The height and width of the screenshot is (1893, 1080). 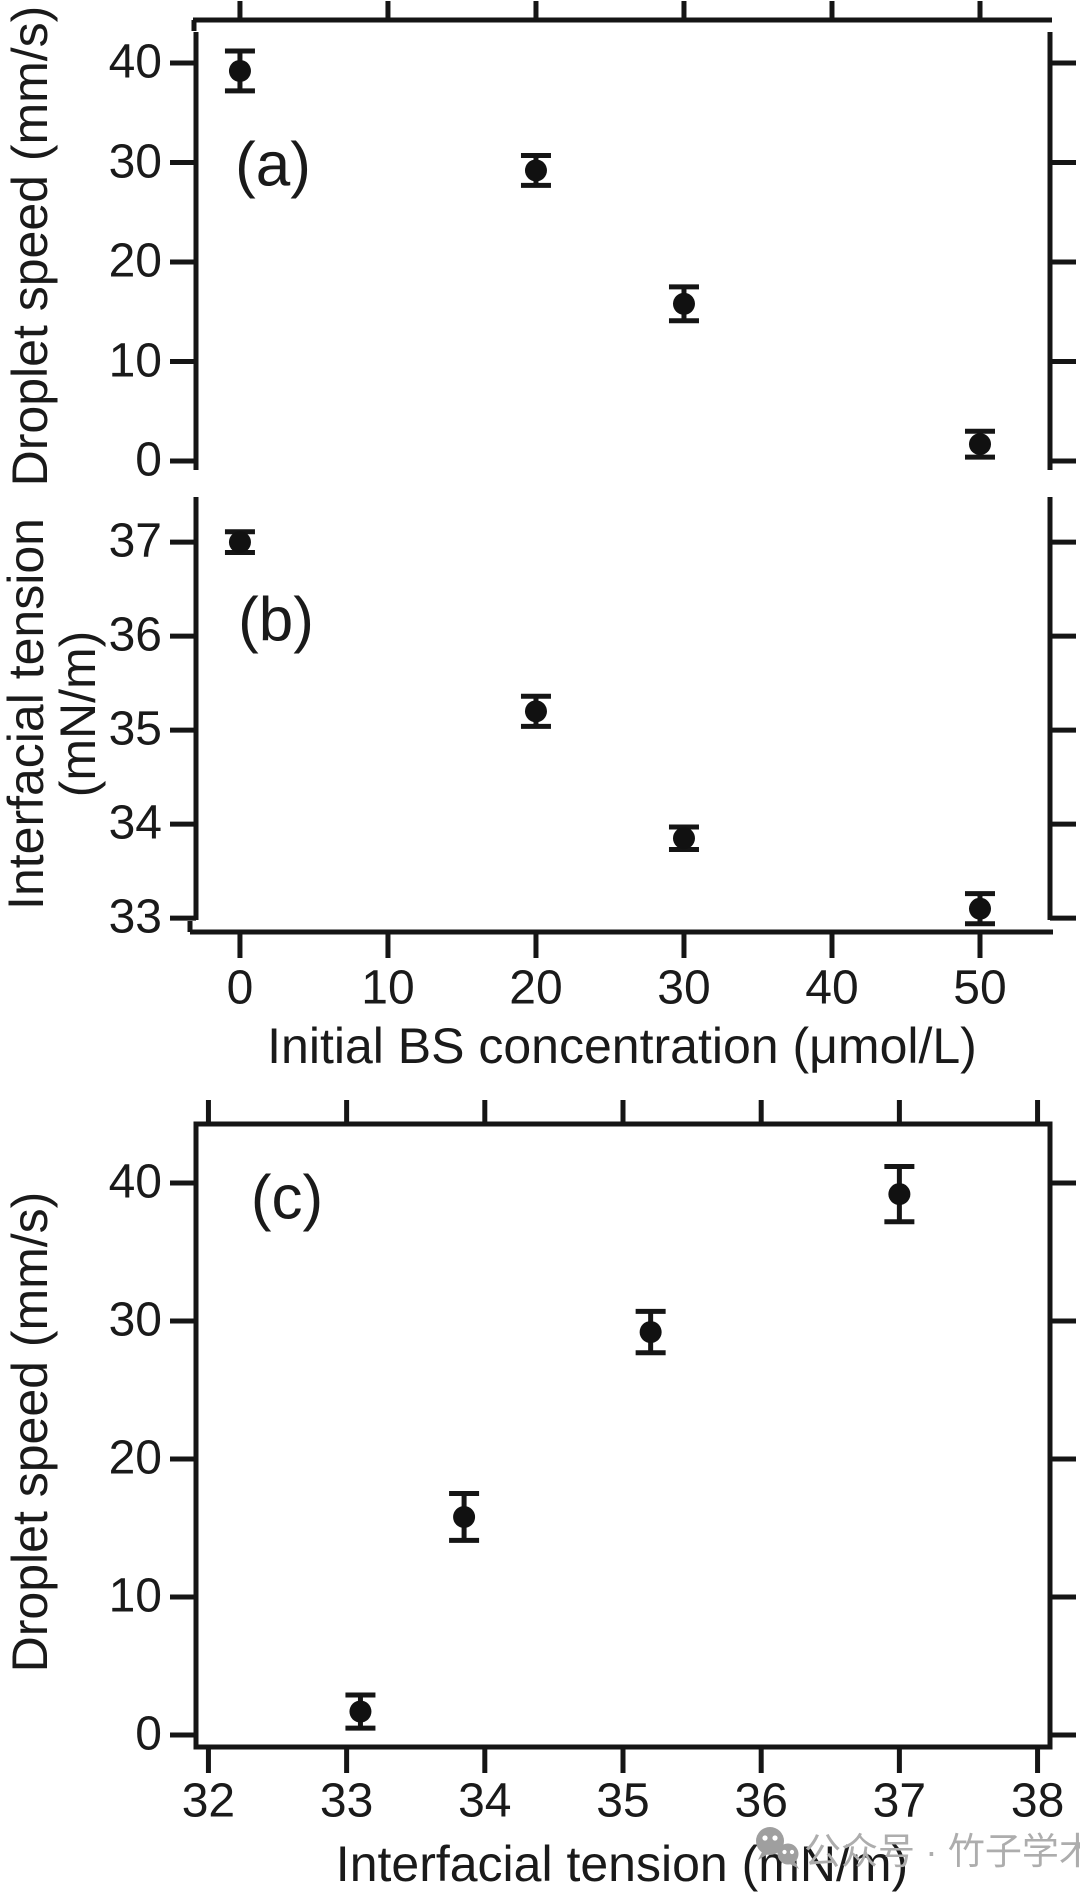 I want to click on x-tick-label: 0, so click(x=240, y=988).